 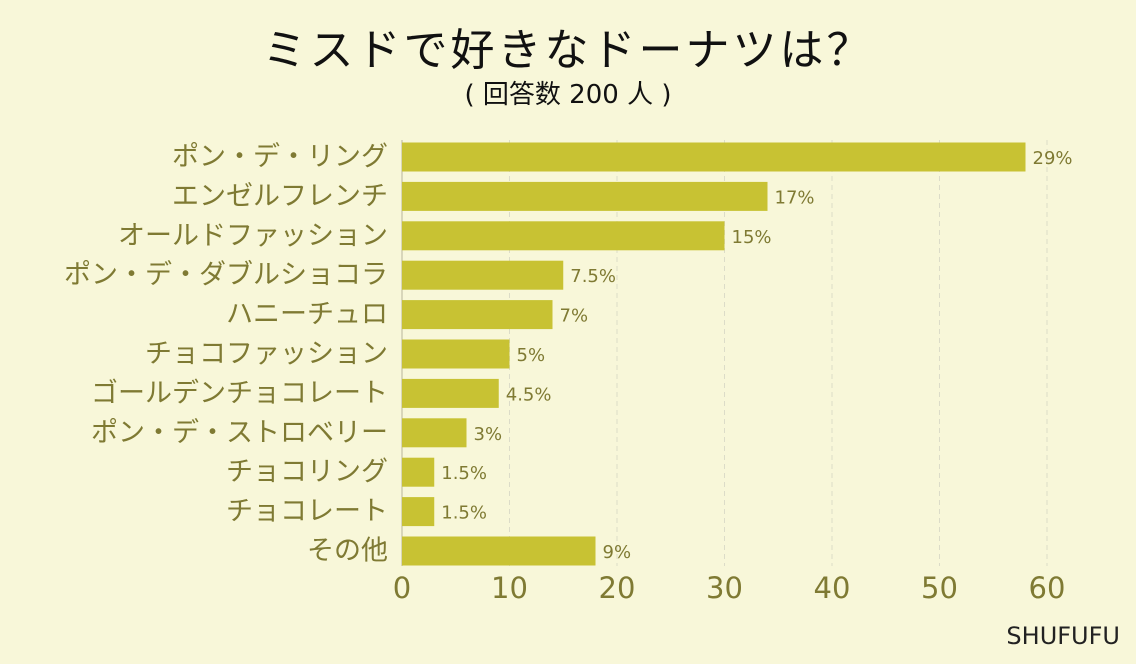 I want to click on category-label: エンゼルフレンチ, so click(x=280, y=196).